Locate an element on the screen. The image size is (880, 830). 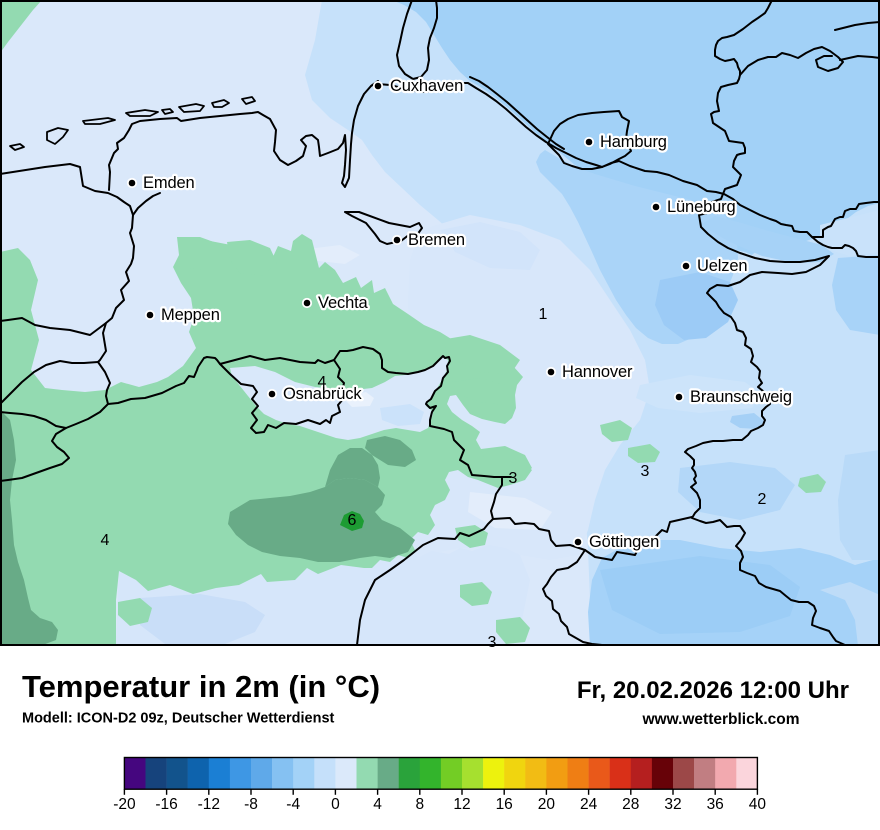
svg-text: 12 is located at coordinates (461, 804).